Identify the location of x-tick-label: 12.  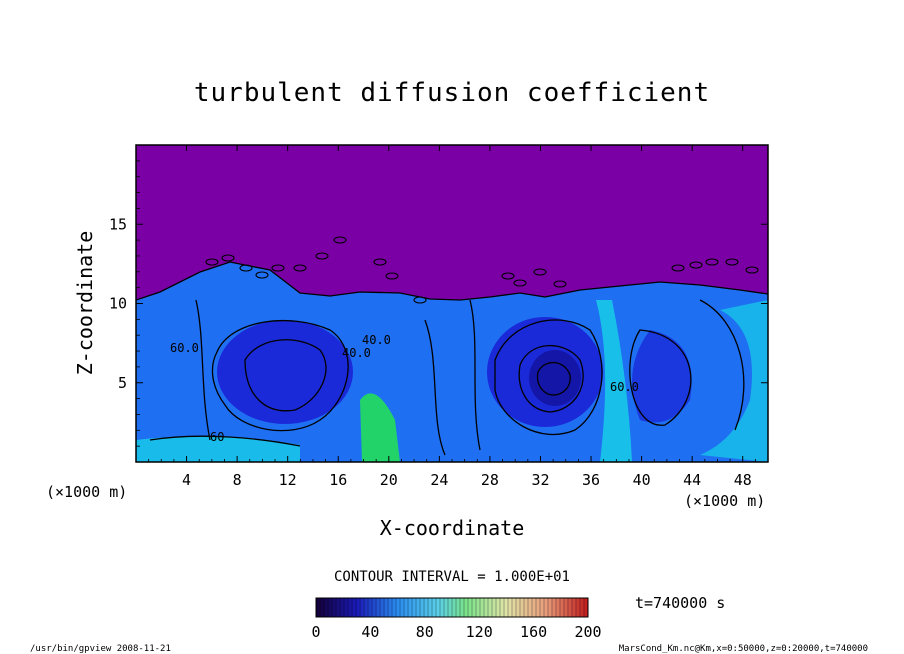
(288, 480).